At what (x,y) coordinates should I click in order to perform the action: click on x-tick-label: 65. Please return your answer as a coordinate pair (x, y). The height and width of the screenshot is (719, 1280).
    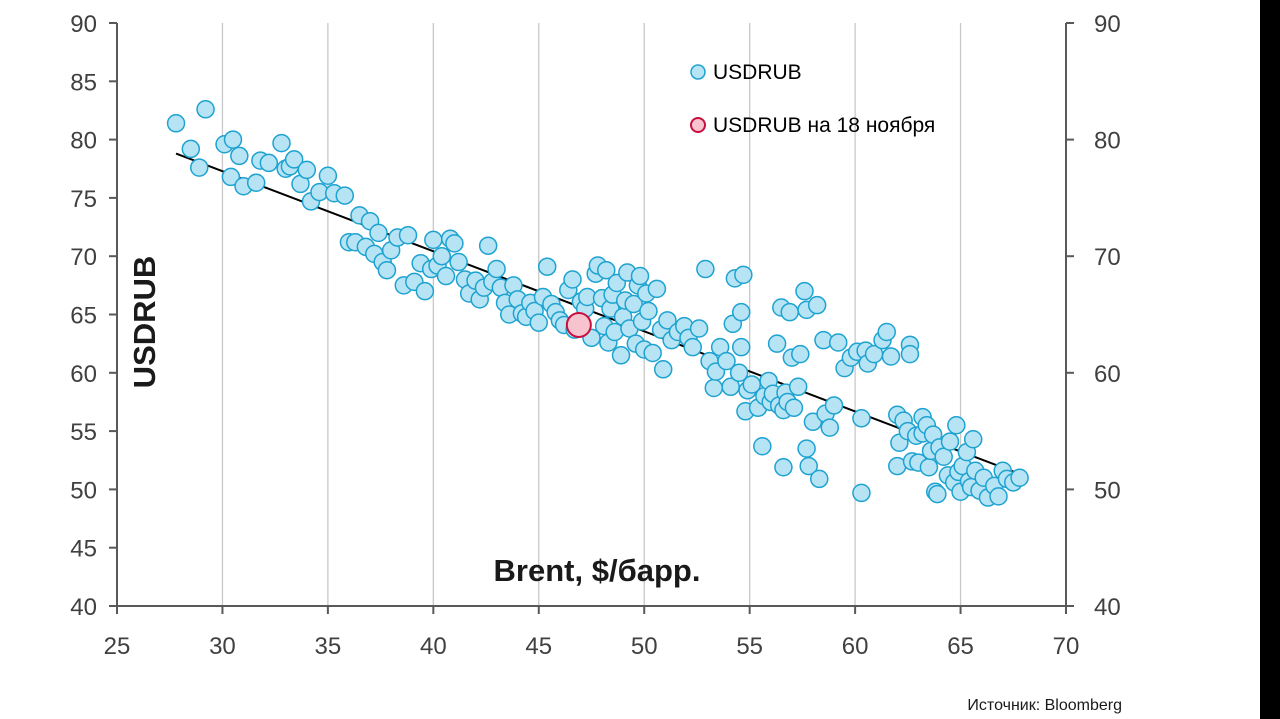
    Looking at the image, I should click on (960, 646).